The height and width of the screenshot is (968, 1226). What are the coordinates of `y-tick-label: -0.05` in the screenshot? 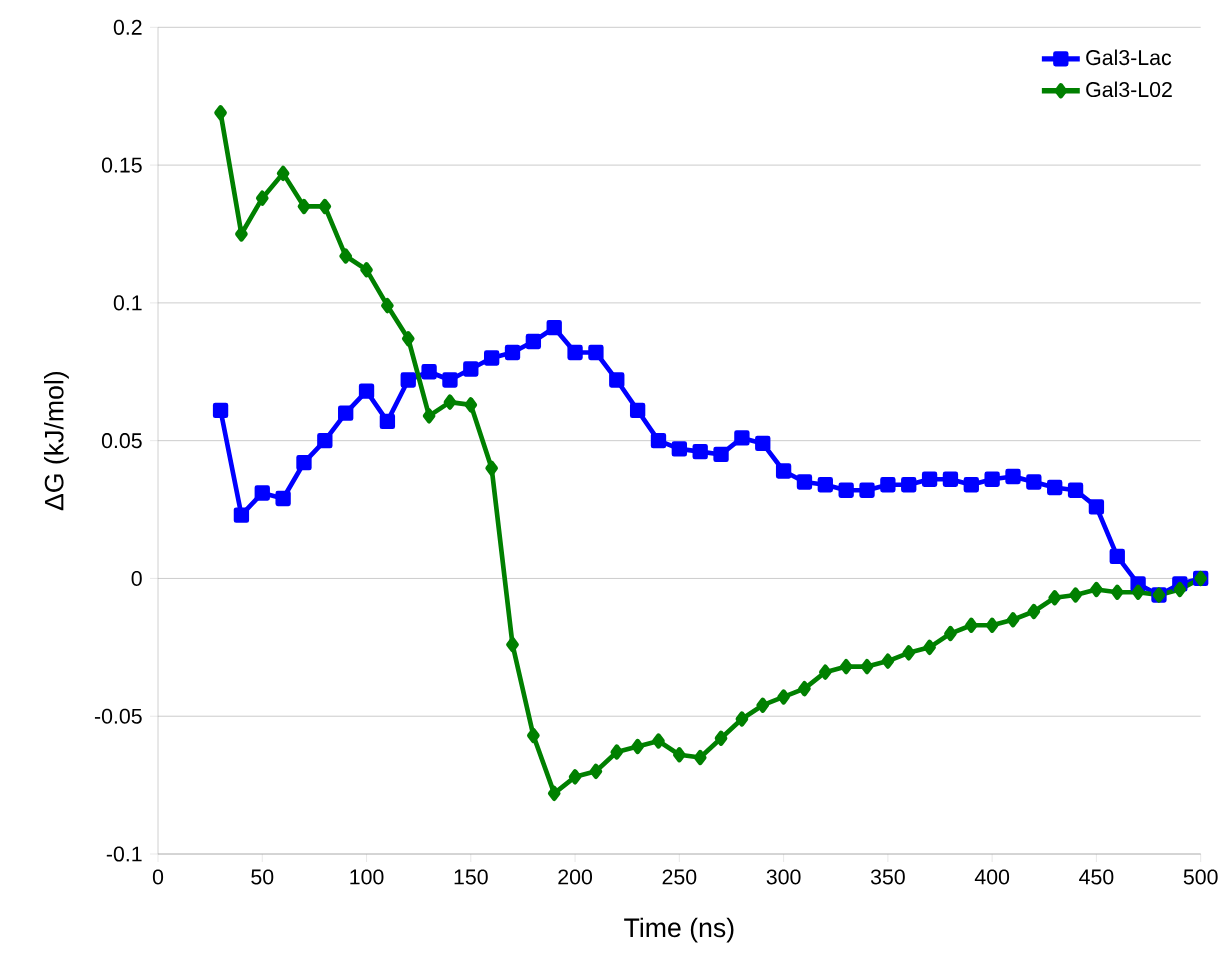 It's located at (118, 716).